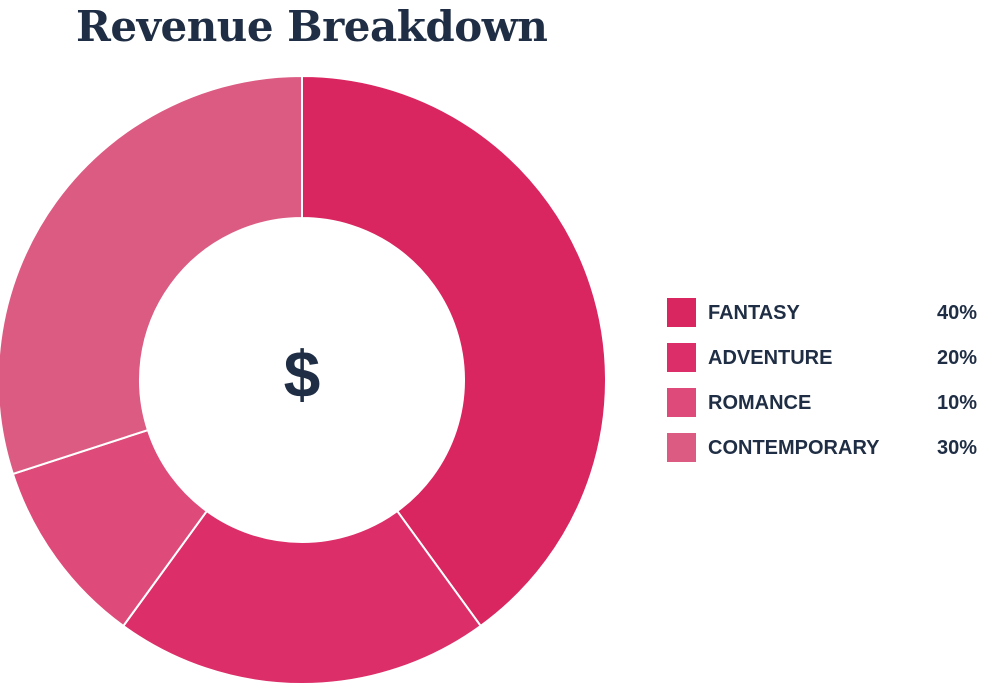  I want to click on legend-item-contemporary: CONTEMPORARY 30%, so click(822, 448).